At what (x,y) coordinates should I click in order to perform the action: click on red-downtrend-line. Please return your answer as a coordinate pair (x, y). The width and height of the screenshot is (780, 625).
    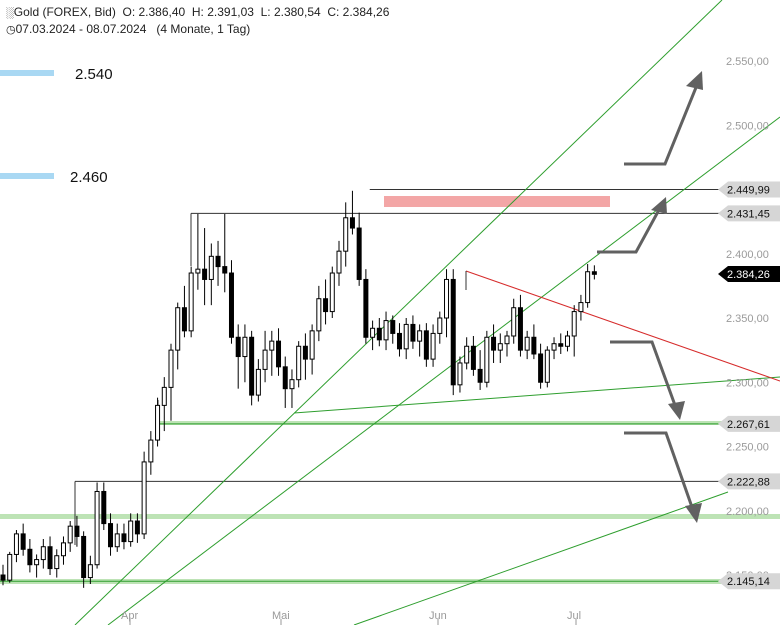
    Looking at the image, I should click on (622, 326).